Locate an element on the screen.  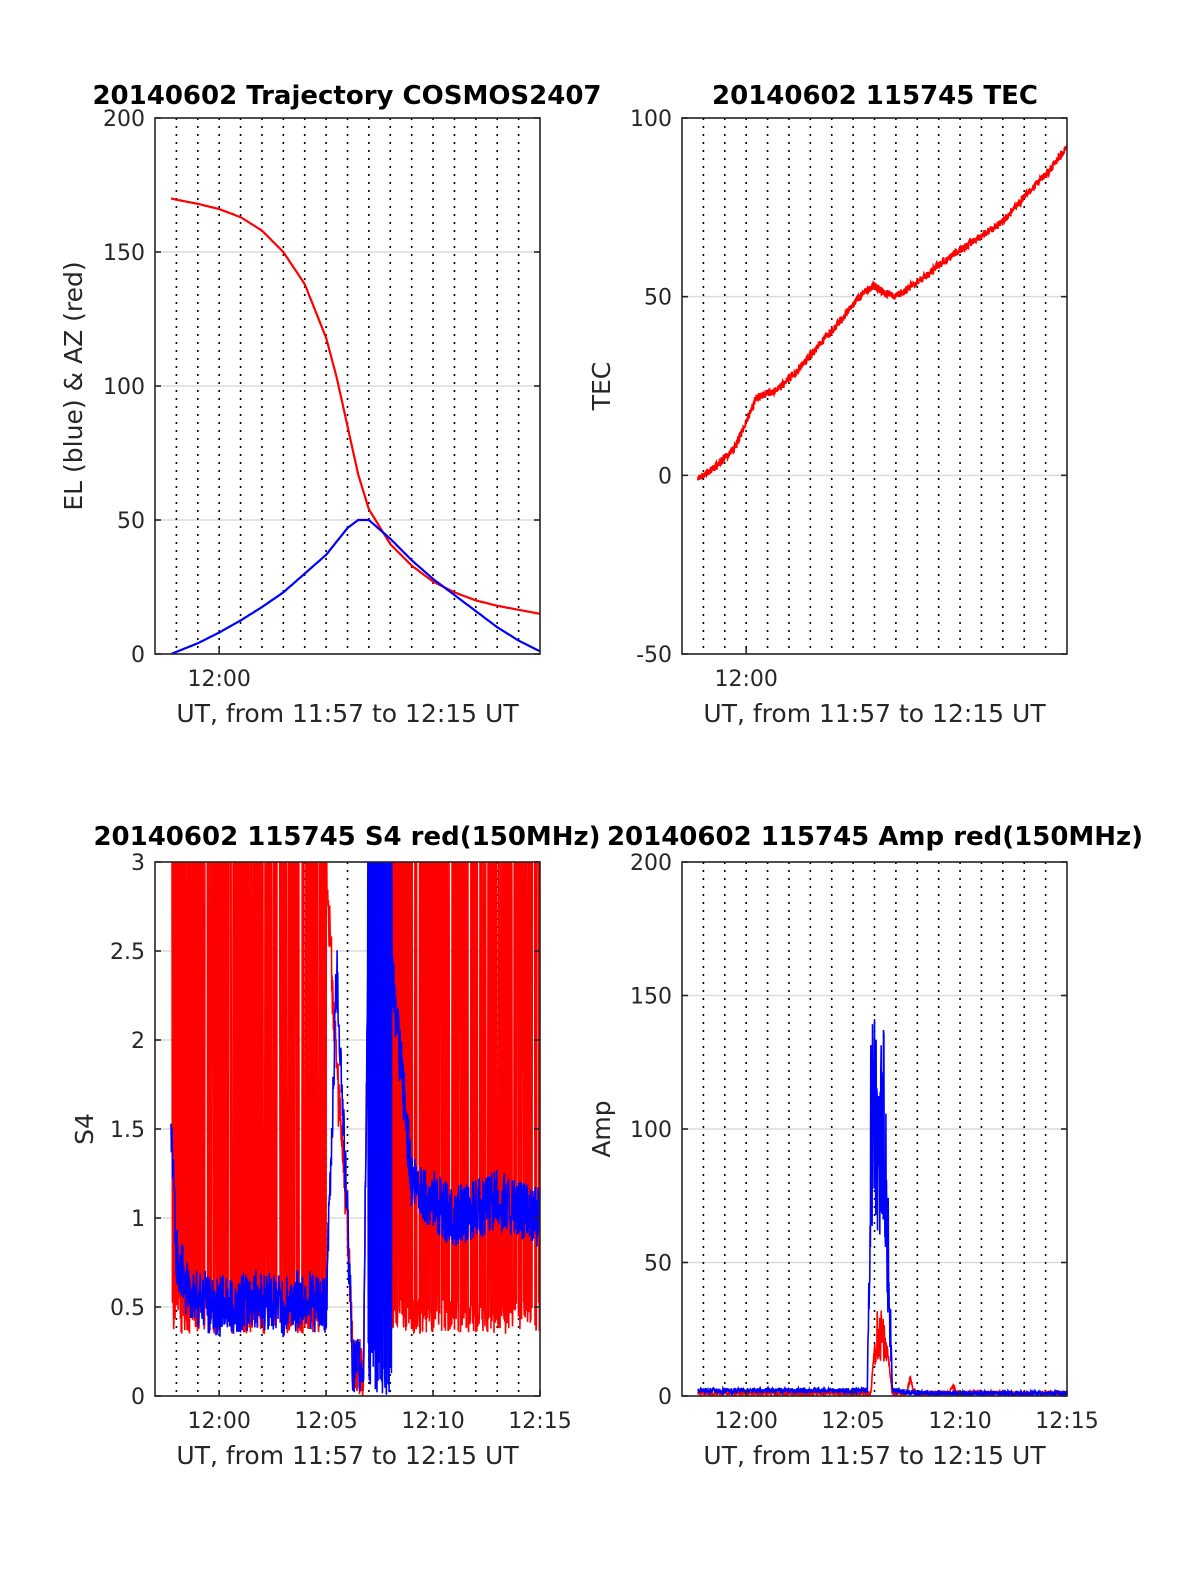
y-tick-label: -50 is located at coordinates (654, 655).